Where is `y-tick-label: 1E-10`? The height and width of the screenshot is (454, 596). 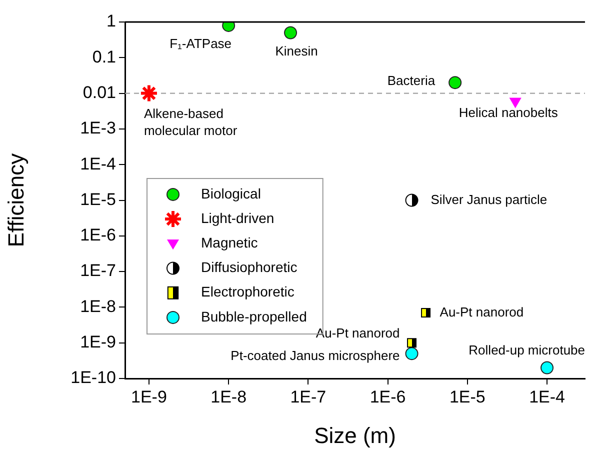
y-tick-label: 1E-10 is located at coordinates (93, 378).